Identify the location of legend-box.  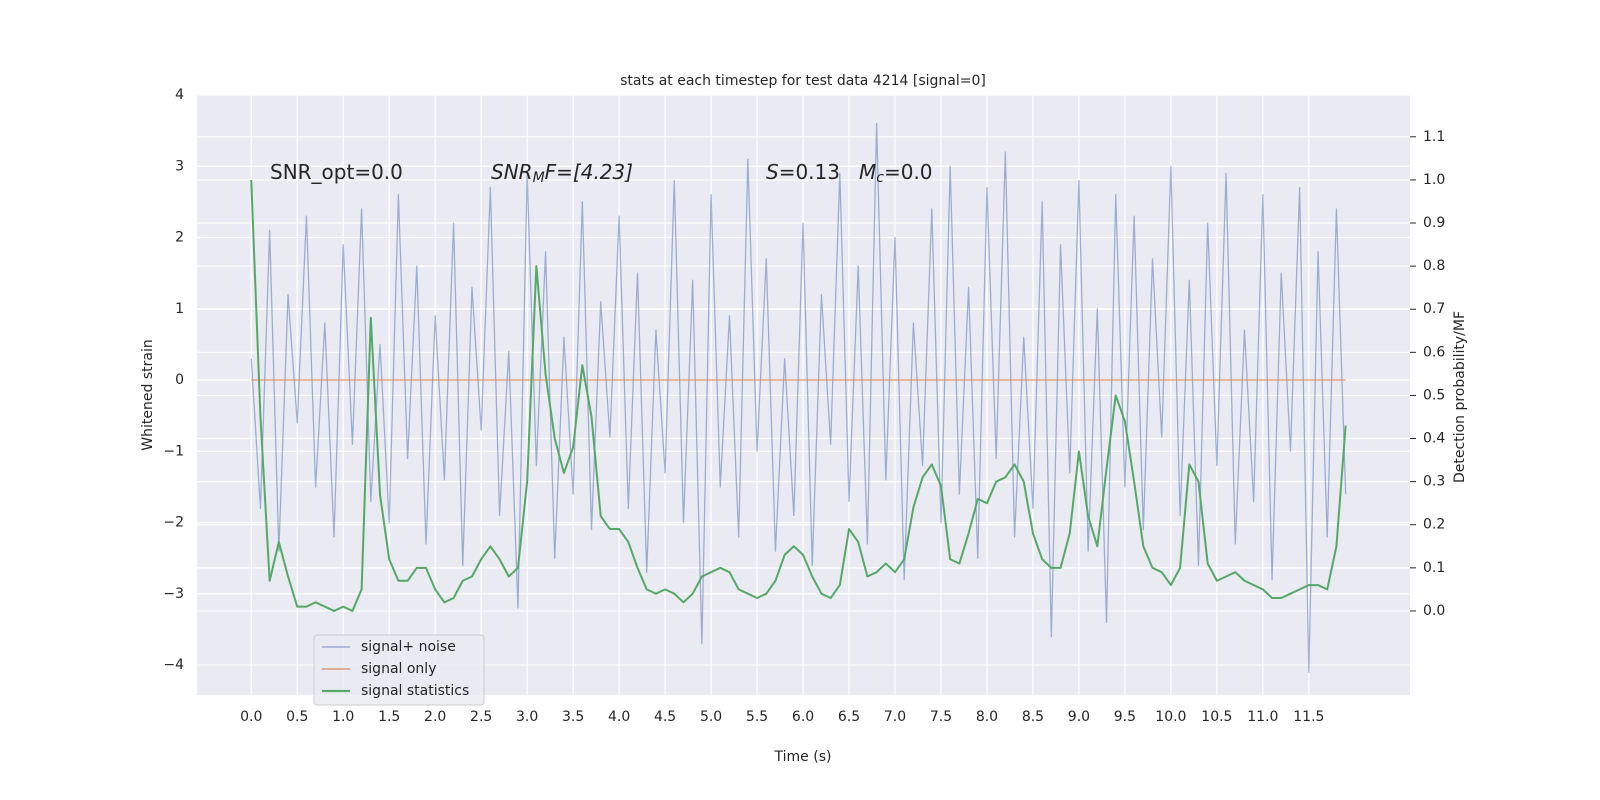
(399, 670).